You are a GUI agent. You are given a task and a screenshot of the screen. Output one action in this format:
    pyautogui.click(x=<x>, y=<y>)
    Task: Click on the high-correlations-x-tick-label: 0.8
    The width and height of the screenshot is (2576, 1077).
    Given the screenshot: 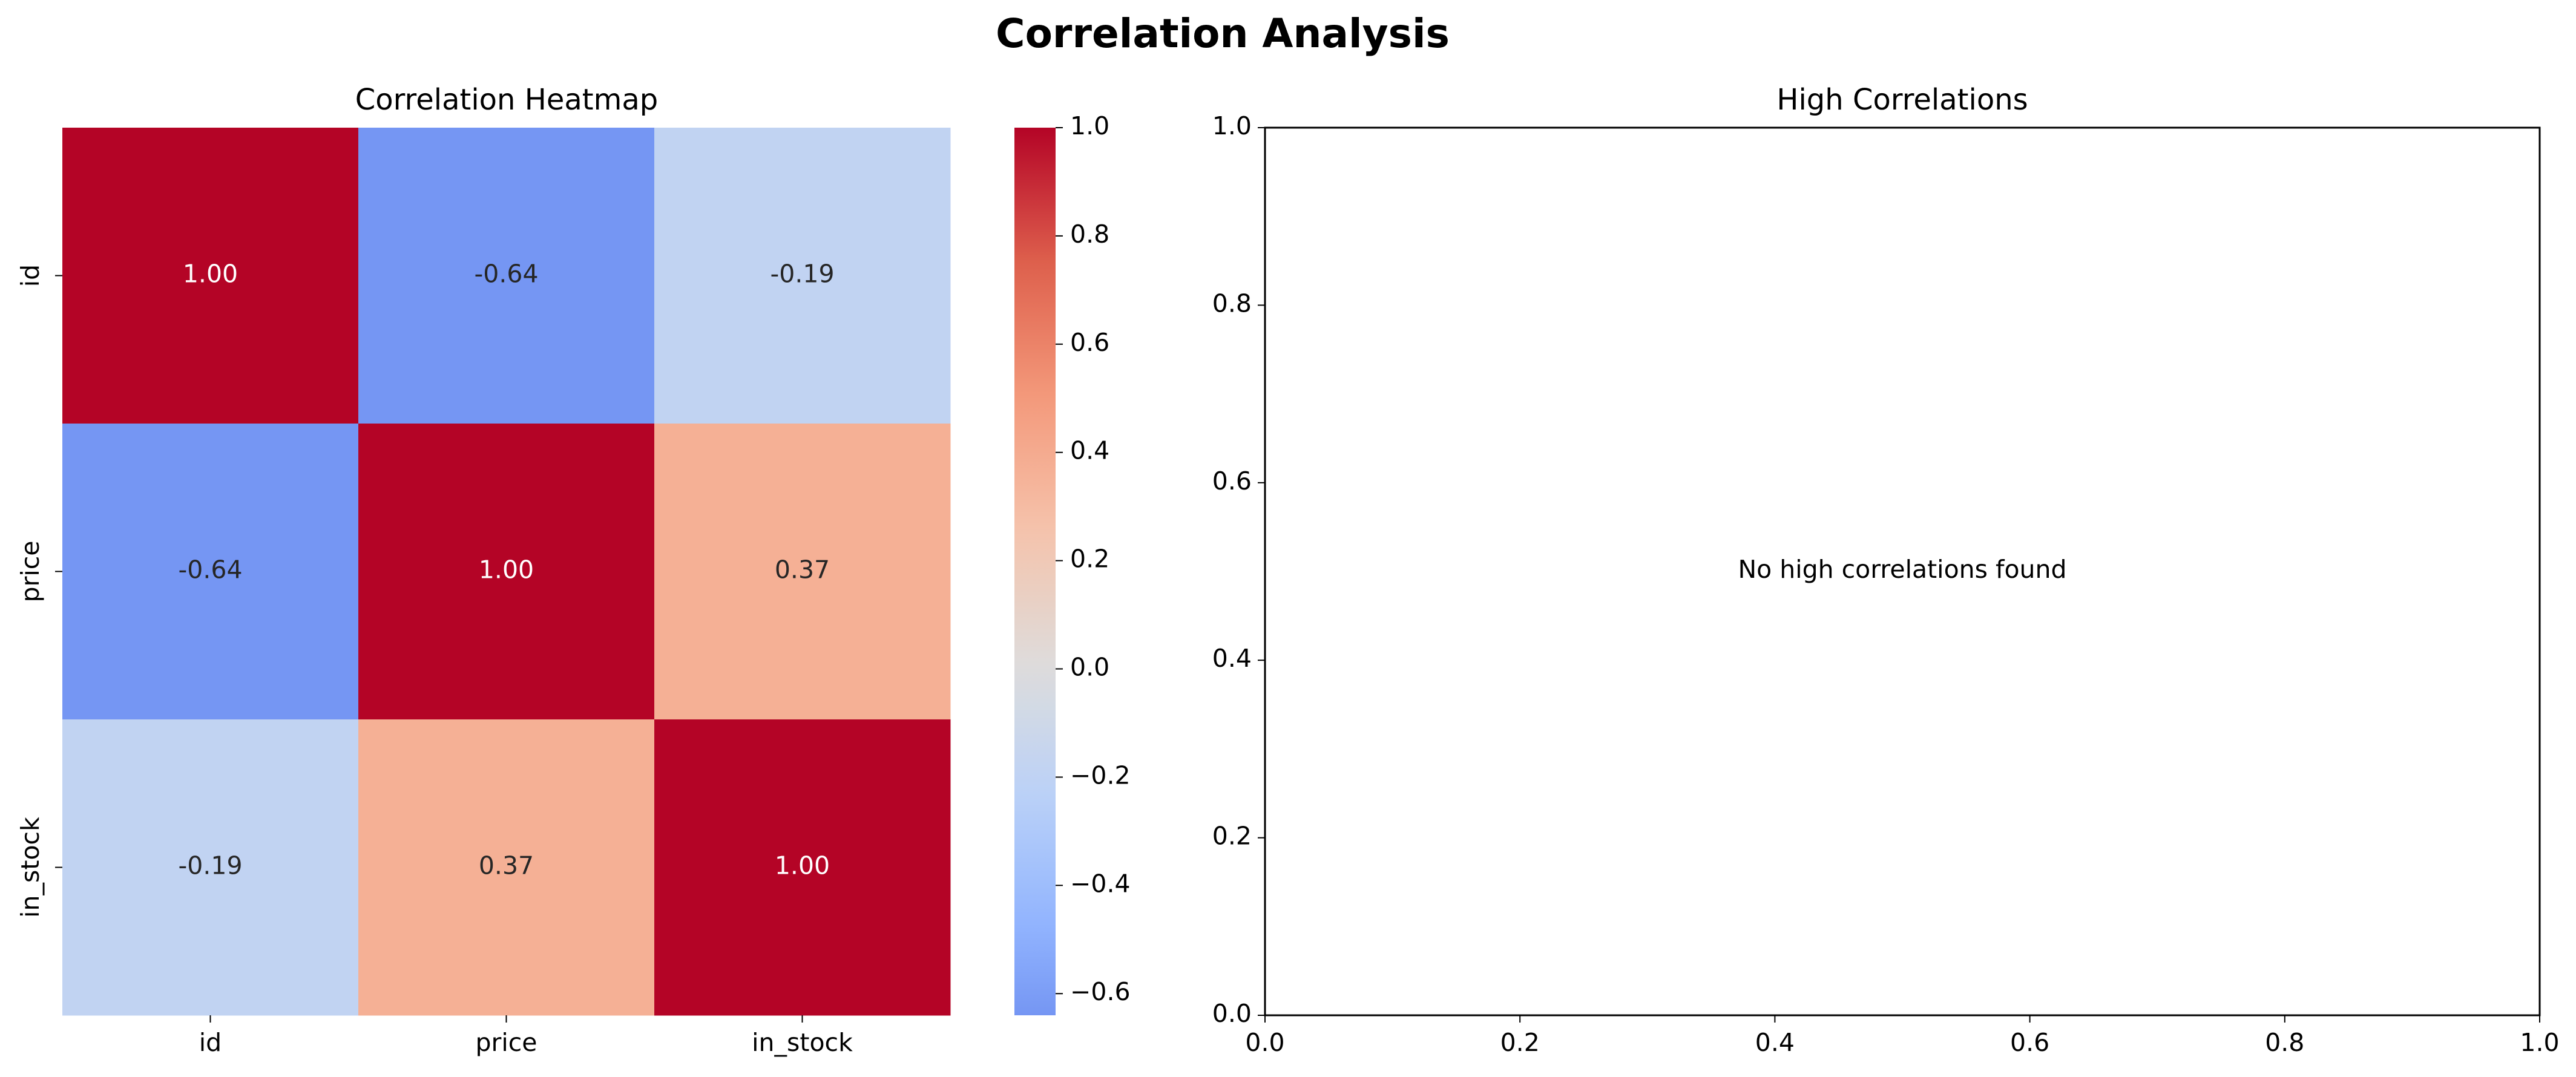 What is the action you would take?
    pyautogui.click(x=2284, y=1043)
    